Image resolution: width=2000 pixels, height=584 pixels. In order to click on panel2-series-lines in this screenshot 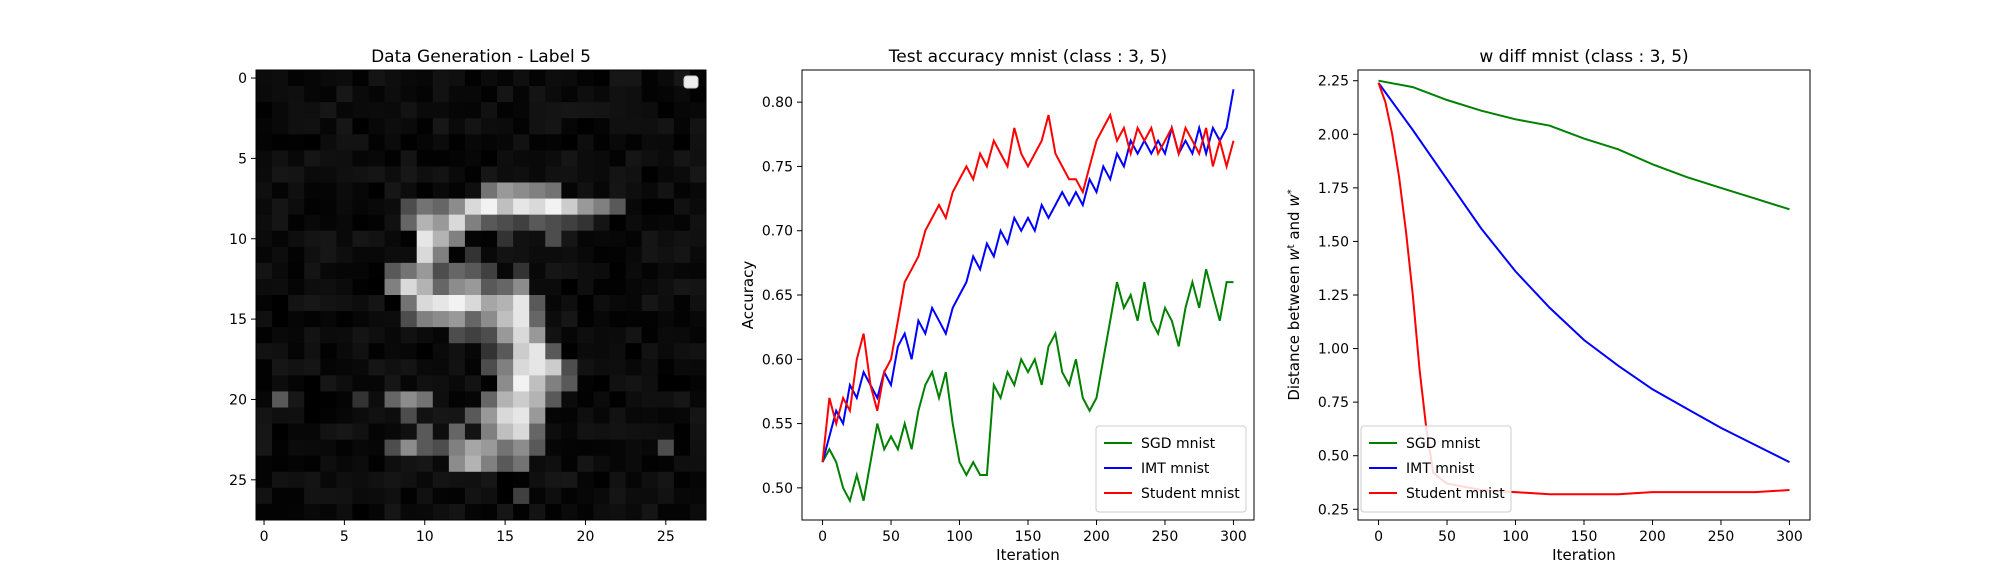, I will do `click(1028, 296)`.